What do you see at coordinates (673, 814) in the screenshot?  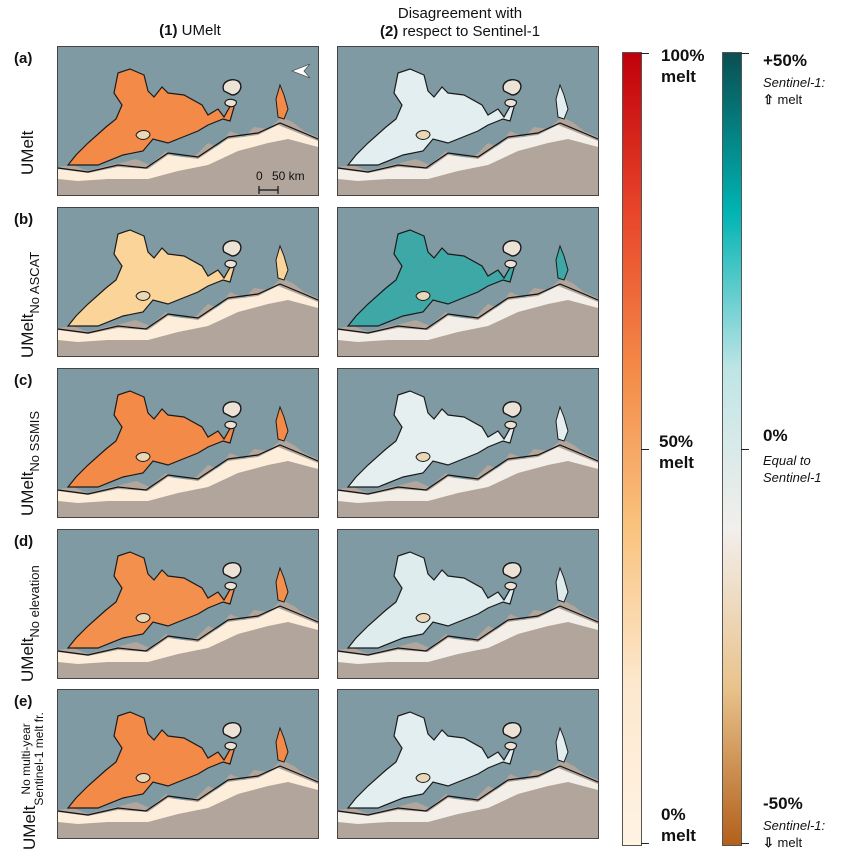 I see `melt-bottom-value: 0%` at bounding box center [673, 814].